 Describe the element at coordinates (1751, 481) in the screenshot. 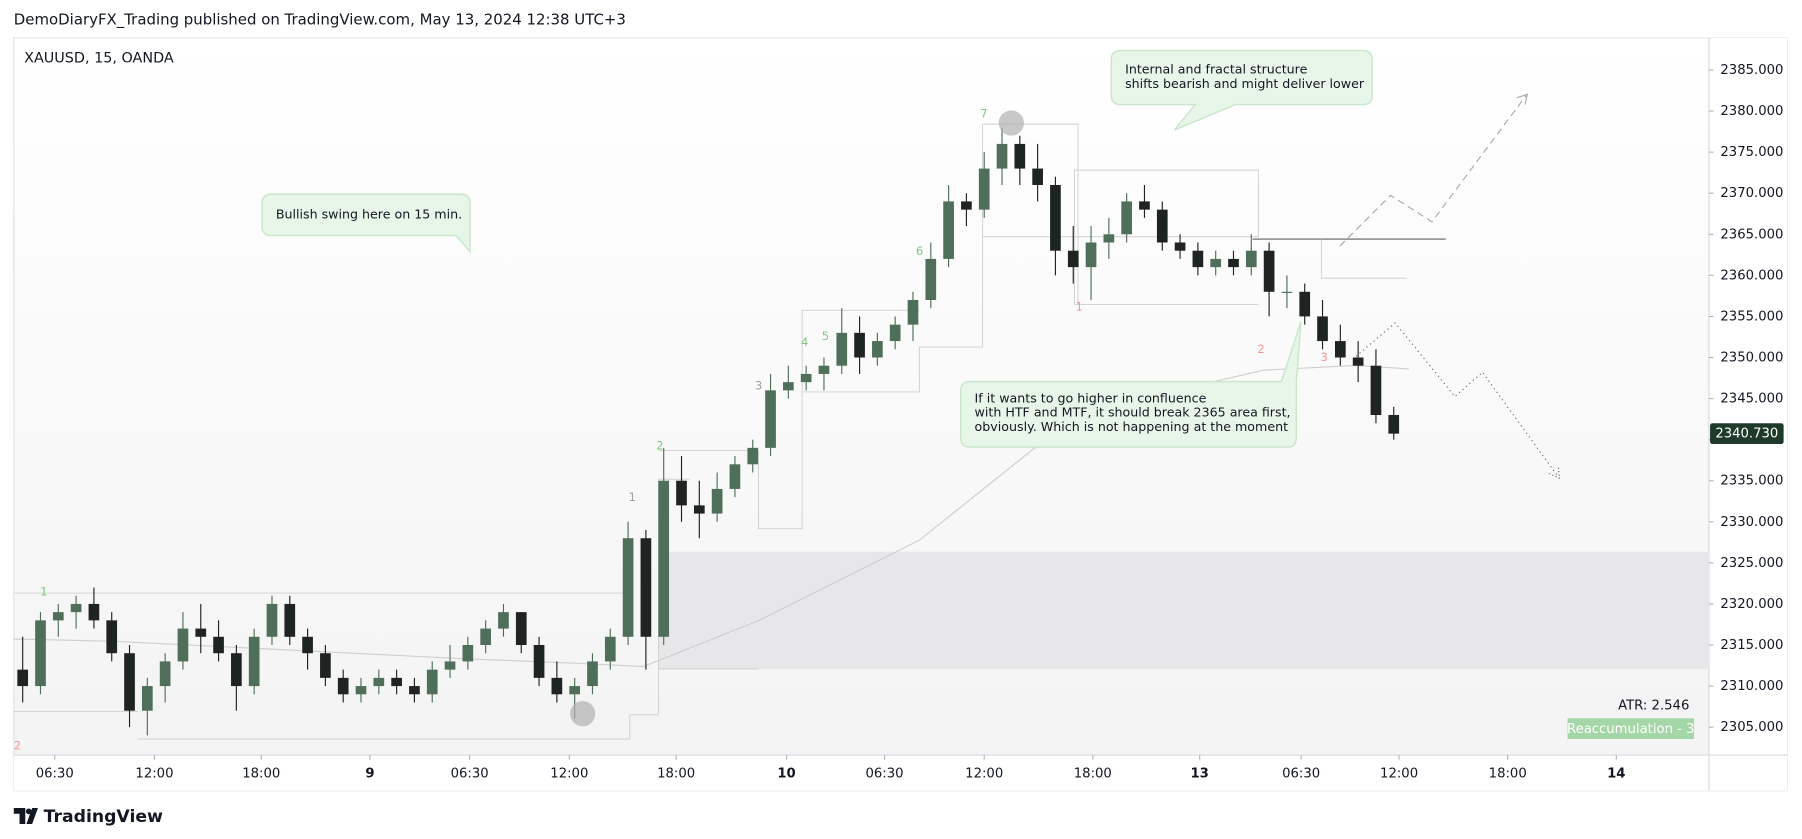

I see `y-tick-label: 2335.000` at that location.